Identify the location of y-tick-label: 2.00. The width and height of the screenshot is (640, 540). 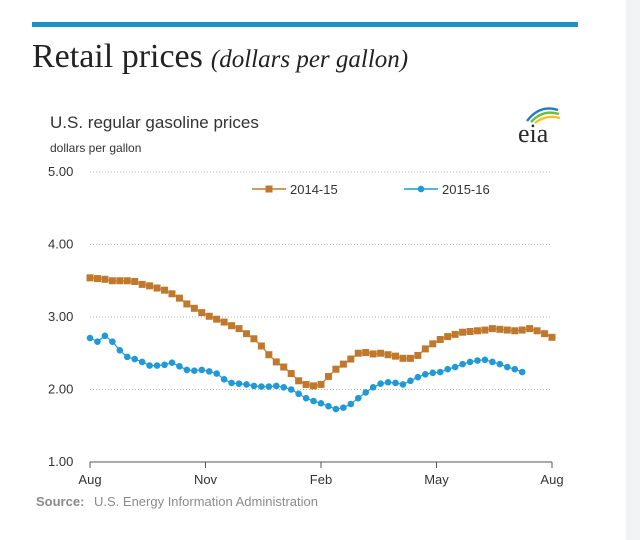
(60, 389).